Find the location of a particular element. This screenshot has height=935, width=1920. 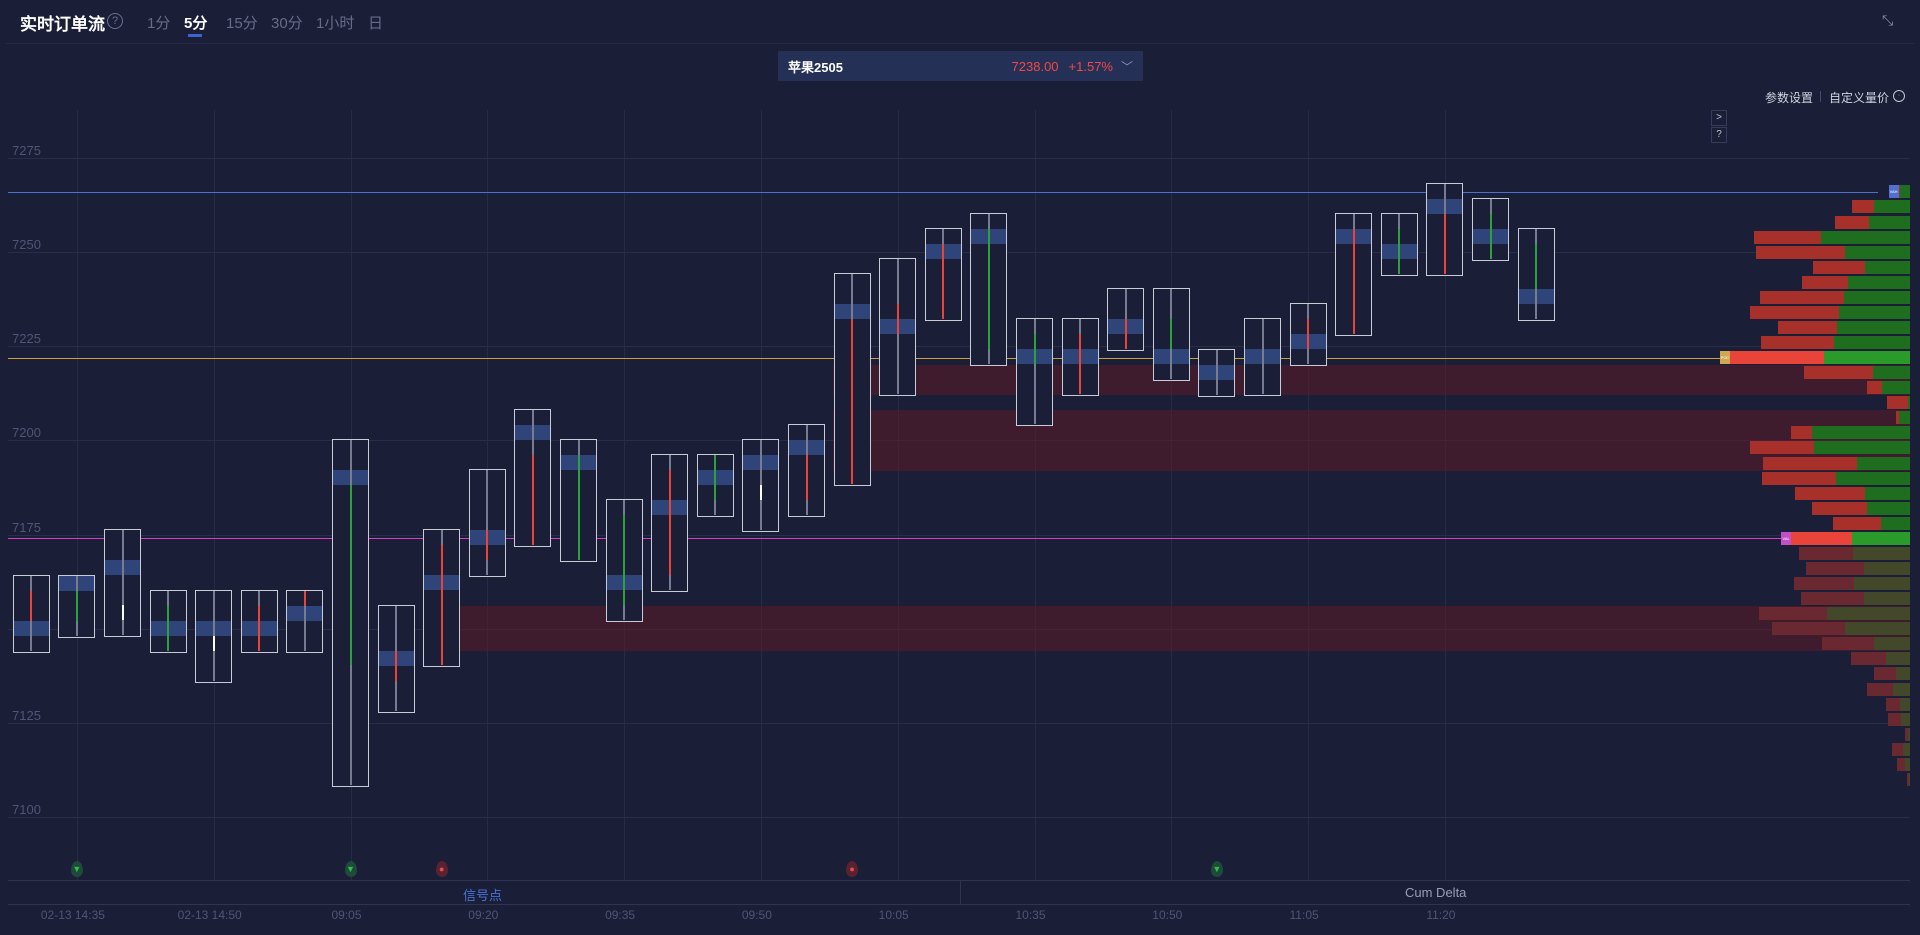

tab-day: 日 is located at coordinates (376, 23).